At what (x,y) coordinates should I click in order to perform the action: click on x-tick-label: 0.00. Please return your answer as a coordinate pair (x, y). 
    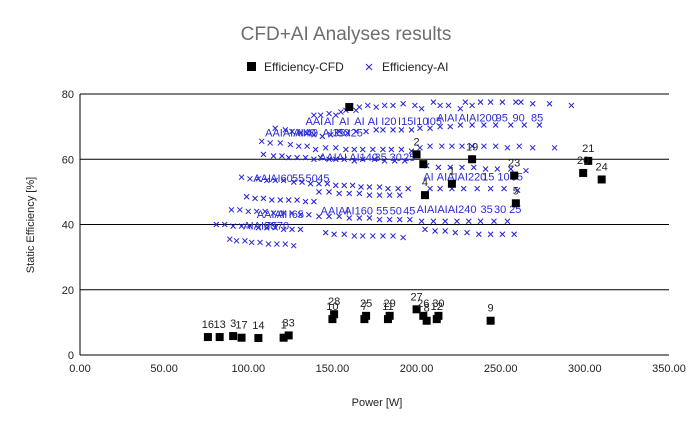
    Looking at the image, I should click on (79, 369).